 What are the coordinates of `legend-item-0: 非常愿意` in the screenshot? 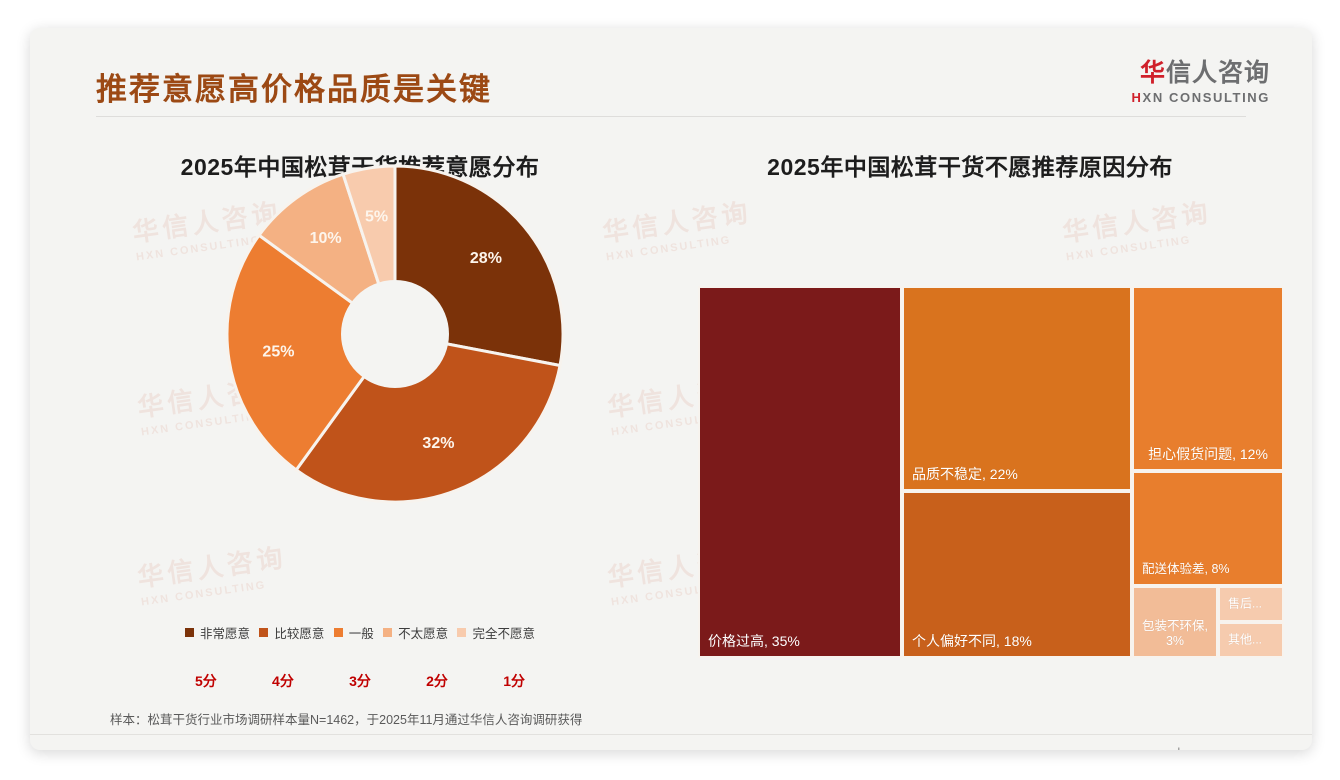 It's located at (217, 632).